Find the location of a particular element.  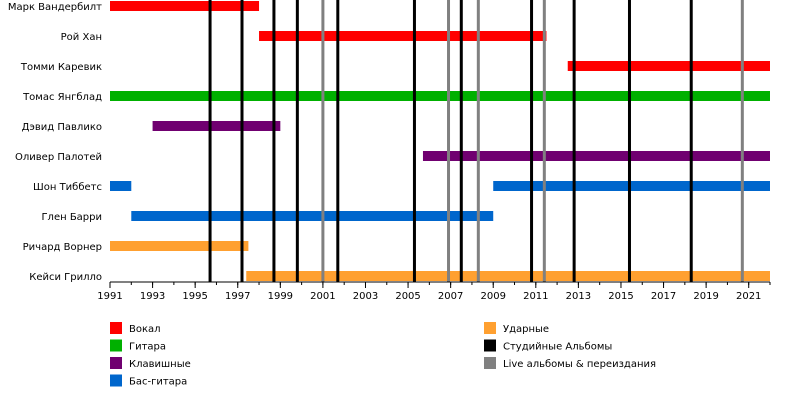

member-label-4: Дэвид Павлико is located at coordinates (62, 127).